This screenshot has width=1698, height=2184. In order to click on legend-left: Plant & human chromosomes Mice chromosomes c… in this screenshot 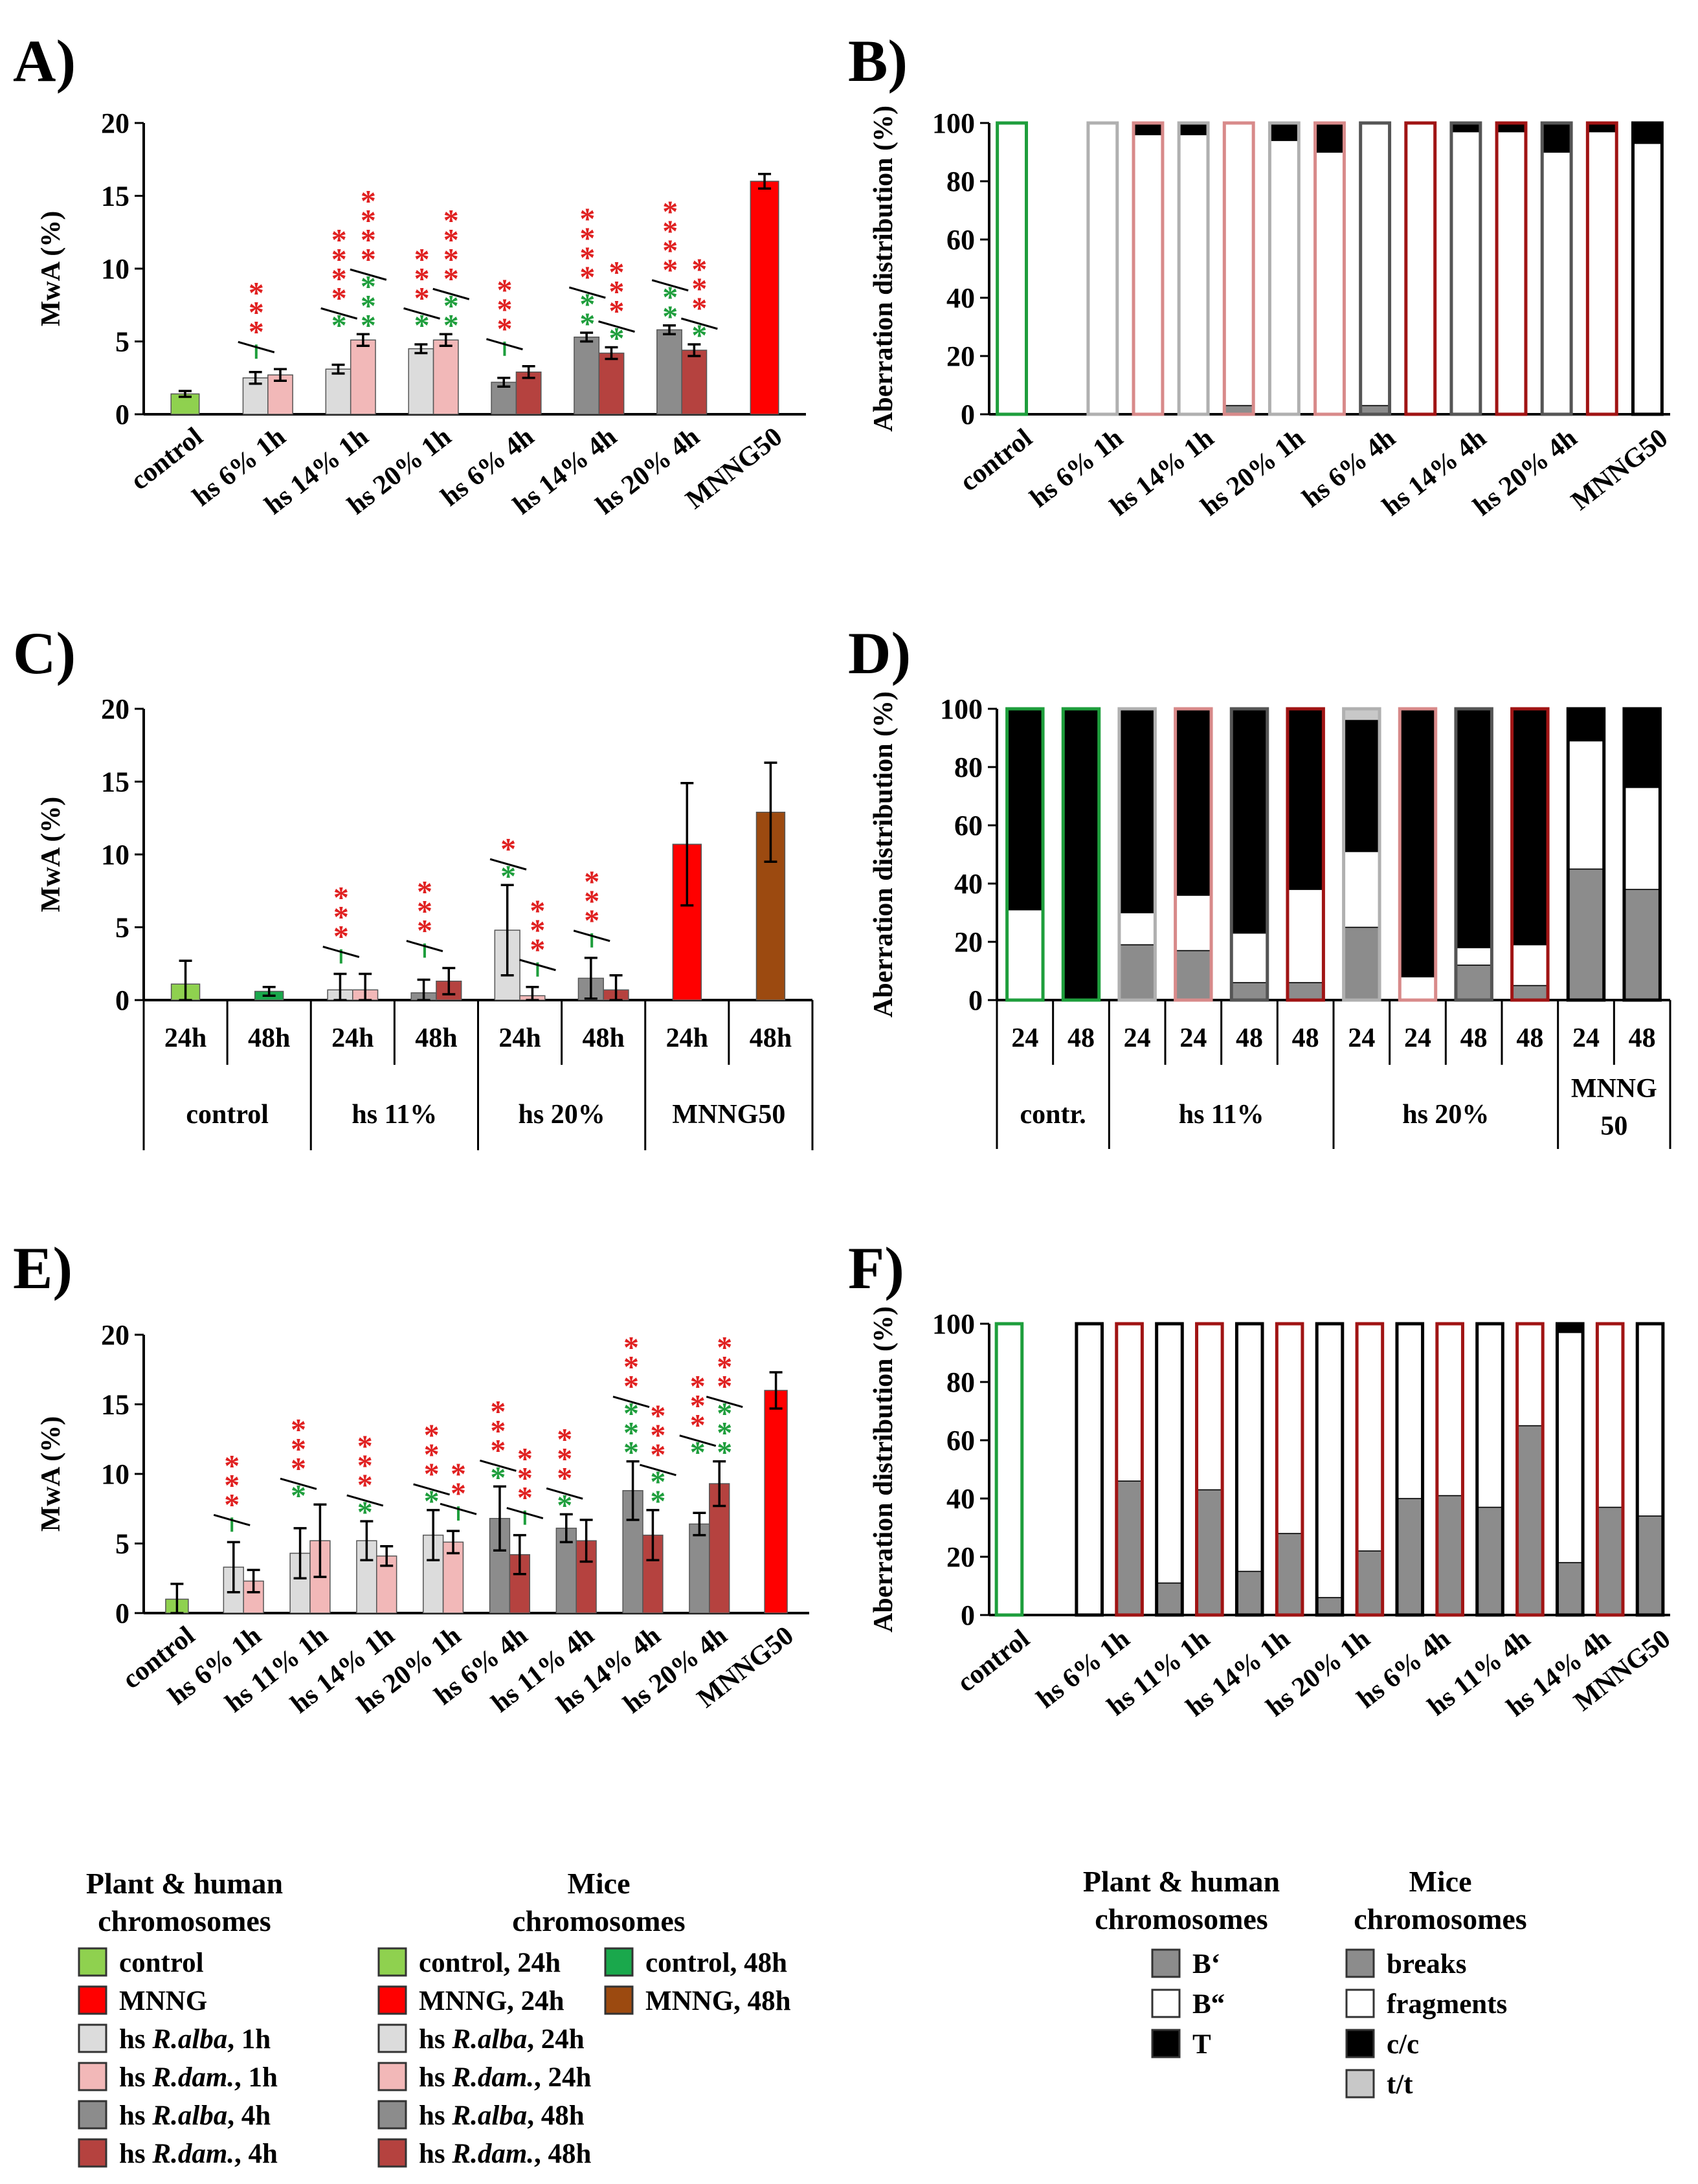, I will do `click(434, 2018)`.